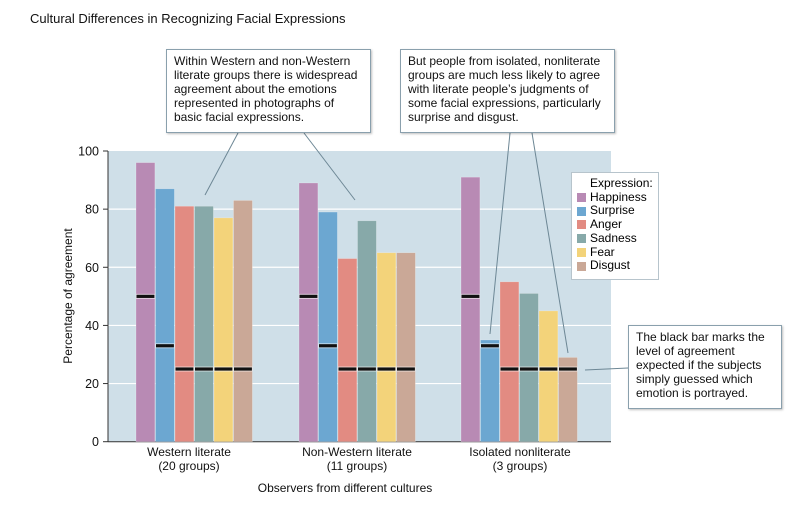 This screenshot has height=531, width=802. Describe the element at coordinates (602, 251) in the screenshot. I see `legend-label: Fear` at that location.